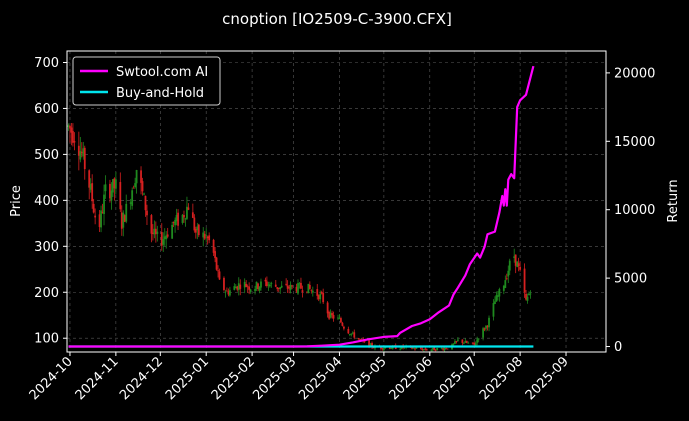  I want to click on right-tick-label: 15000, so click(634, 142).